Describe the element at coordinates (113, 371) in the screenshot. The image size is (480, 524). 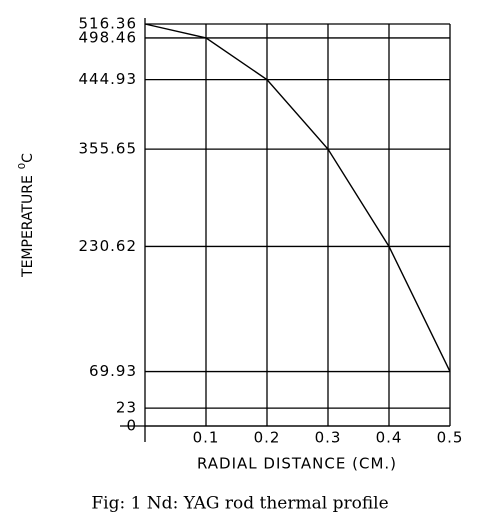
I see `y-tick-label: 69.93` at that location.